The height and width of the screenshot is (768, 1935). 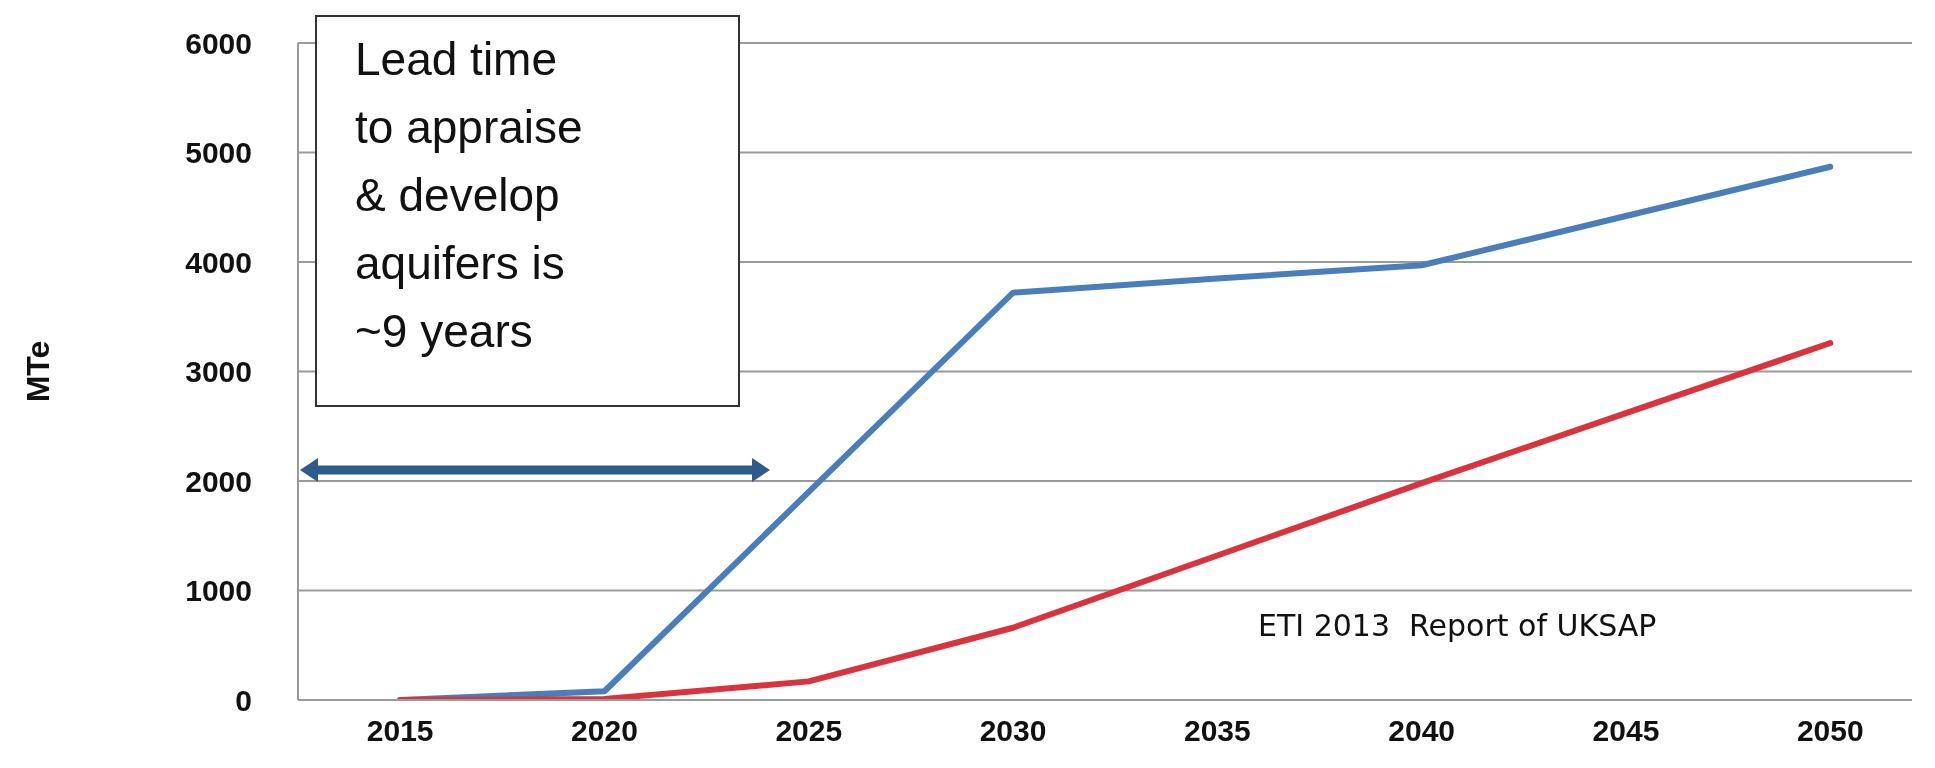 I want to click on x-tick-label: 2040, so click(x=1422, y=731).